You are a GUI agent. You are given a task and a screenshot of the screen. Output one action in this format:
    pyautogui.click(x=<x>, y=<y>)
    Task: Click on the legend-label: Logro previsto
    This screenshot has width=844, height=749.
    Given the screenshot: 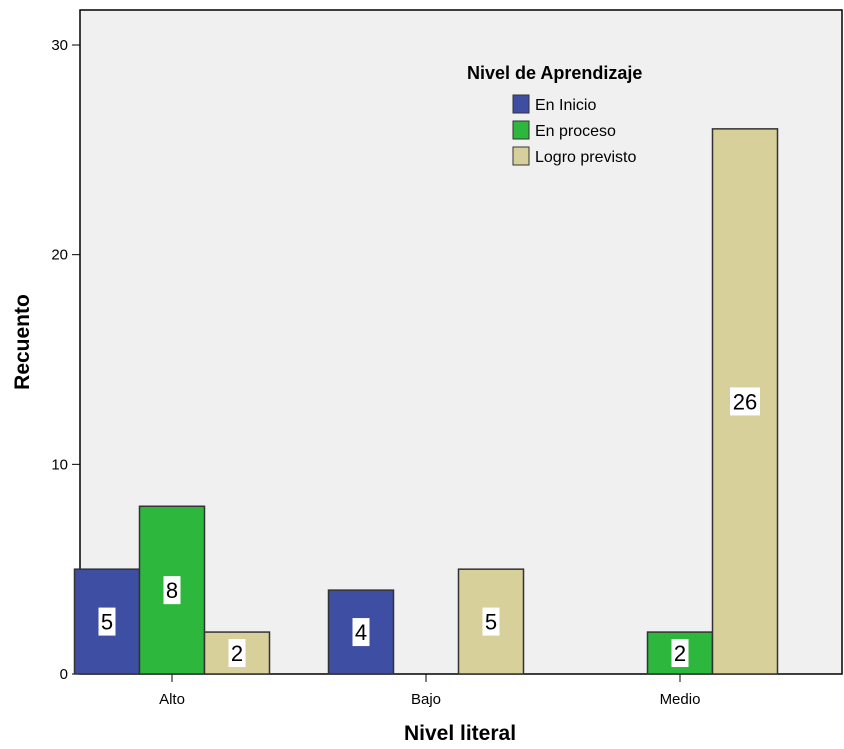 What is the action you would take?
    pyautogui.click(x=585, y=157)
    